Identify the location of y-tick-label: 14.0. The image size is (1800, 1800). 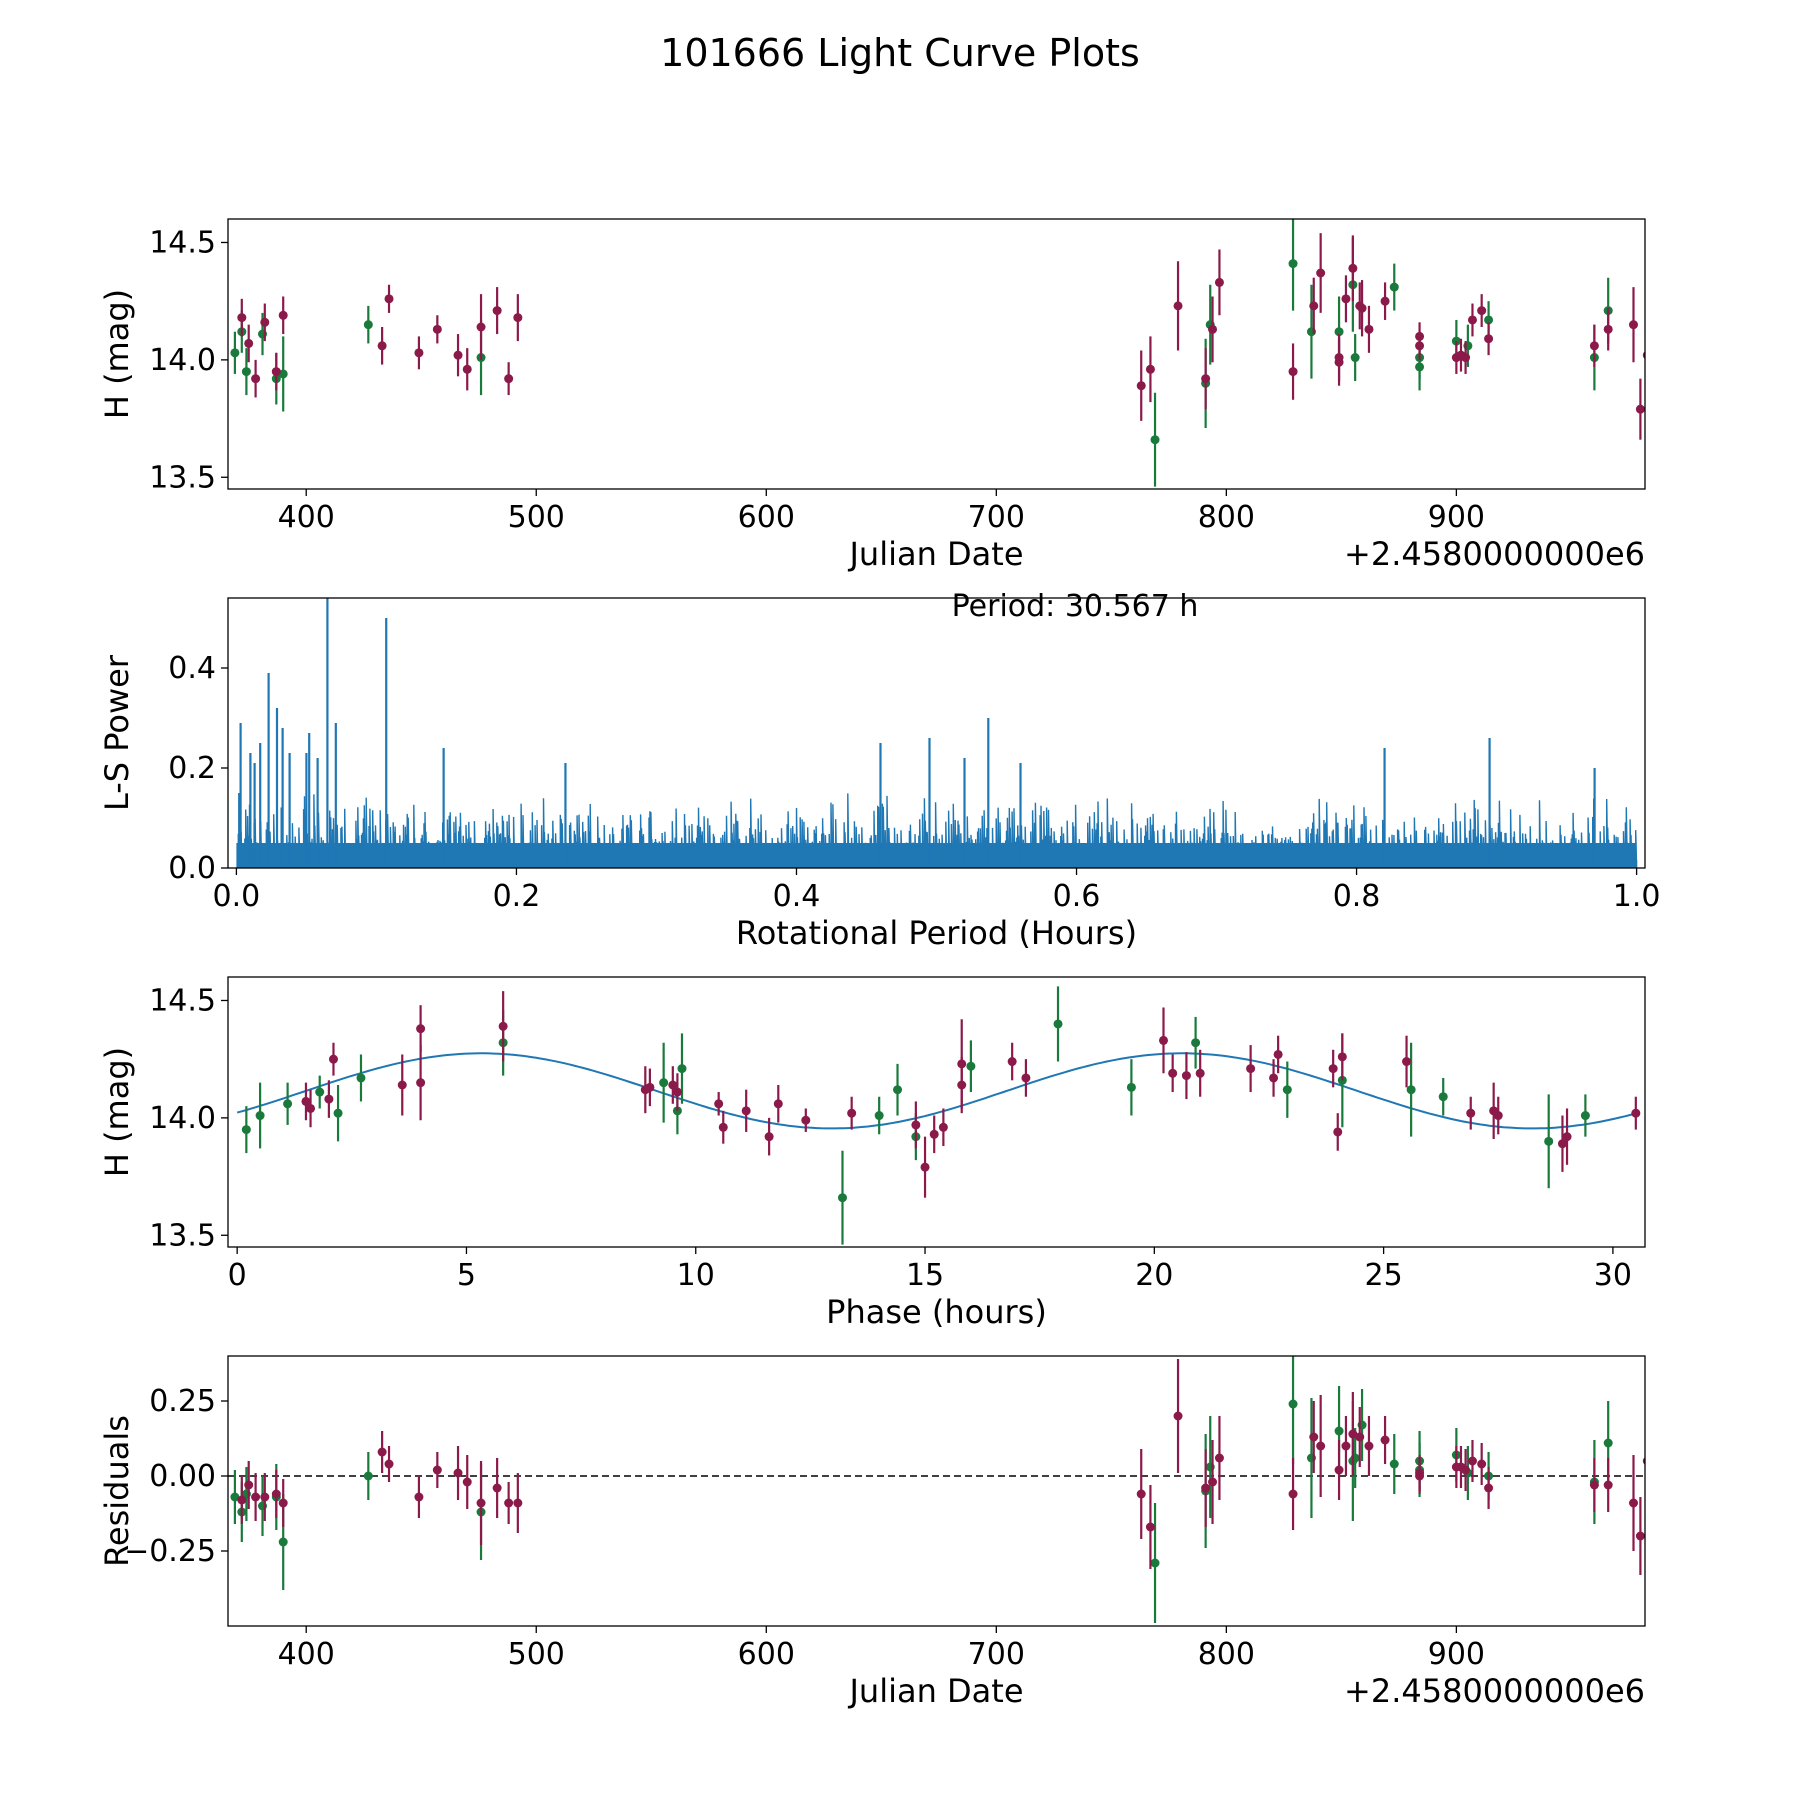
(182, 1118).